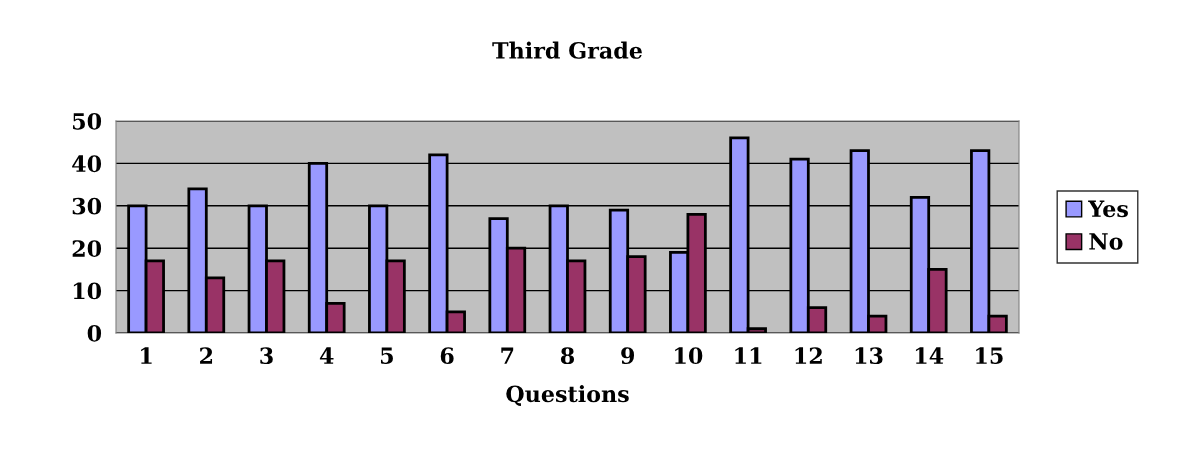  Describe the element at coordinates (507, 355) in the screenshot. I see `x-tick-label: 7` at that location.